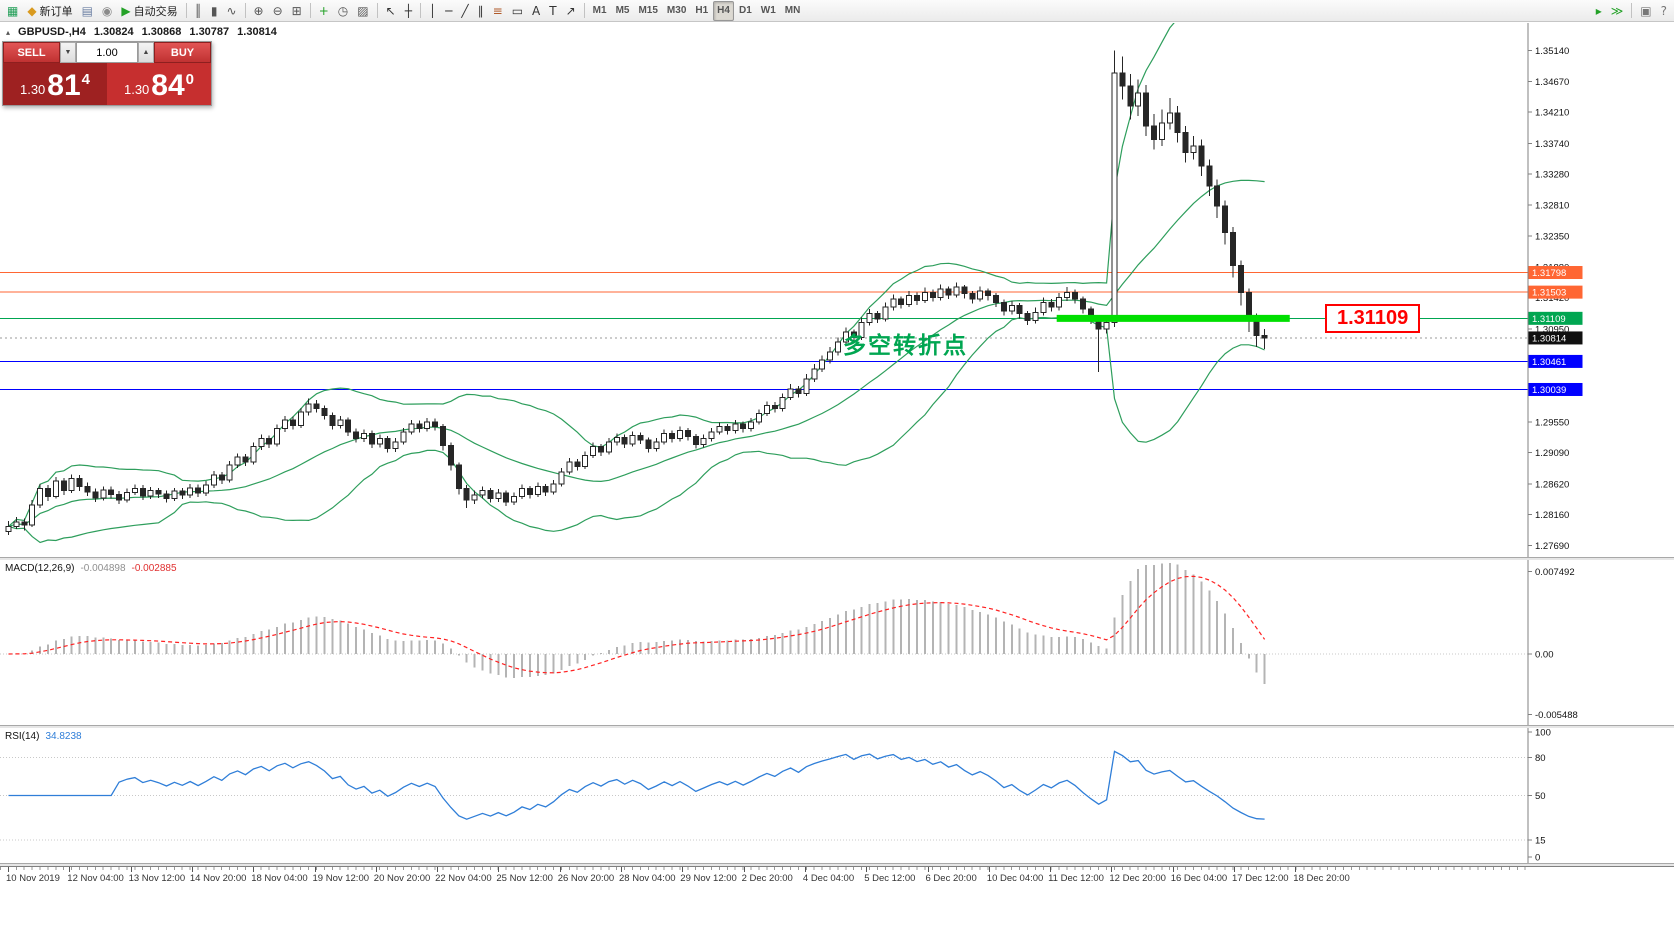 This screenshot has height=944, width=1674. What do you see at coordinates (1617, 11) in the screenshot?
I see `auto-scroll-button: ≫` at bounding box center [1617, 11].